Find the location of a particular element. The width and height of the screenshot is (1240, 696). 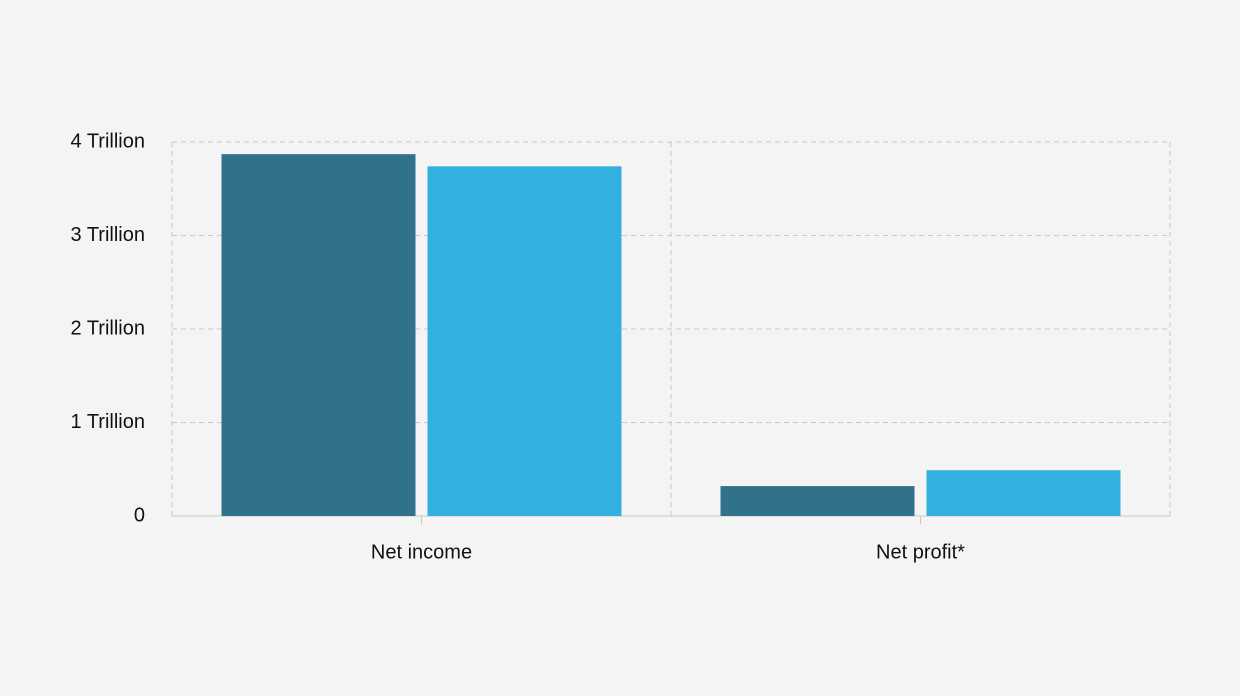

y-tick-label: 0 is located at coordinates (139, 515).